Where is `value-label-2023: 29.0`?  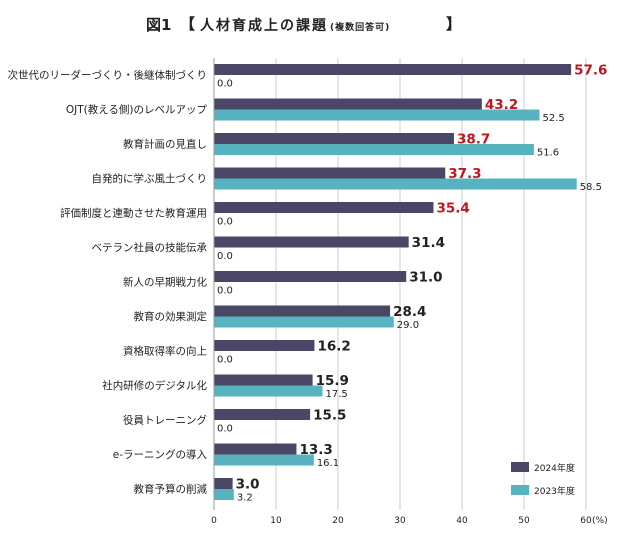
value-label-2023: 29.0 is located at coordinates (408, 325).